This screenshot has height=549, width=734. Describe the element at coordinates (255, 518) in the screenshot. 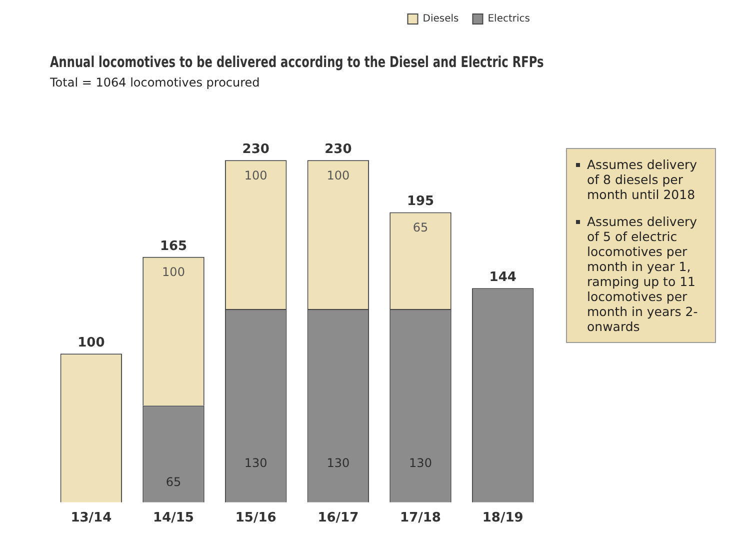

I see `x-tick-label: 15/16` at that location.